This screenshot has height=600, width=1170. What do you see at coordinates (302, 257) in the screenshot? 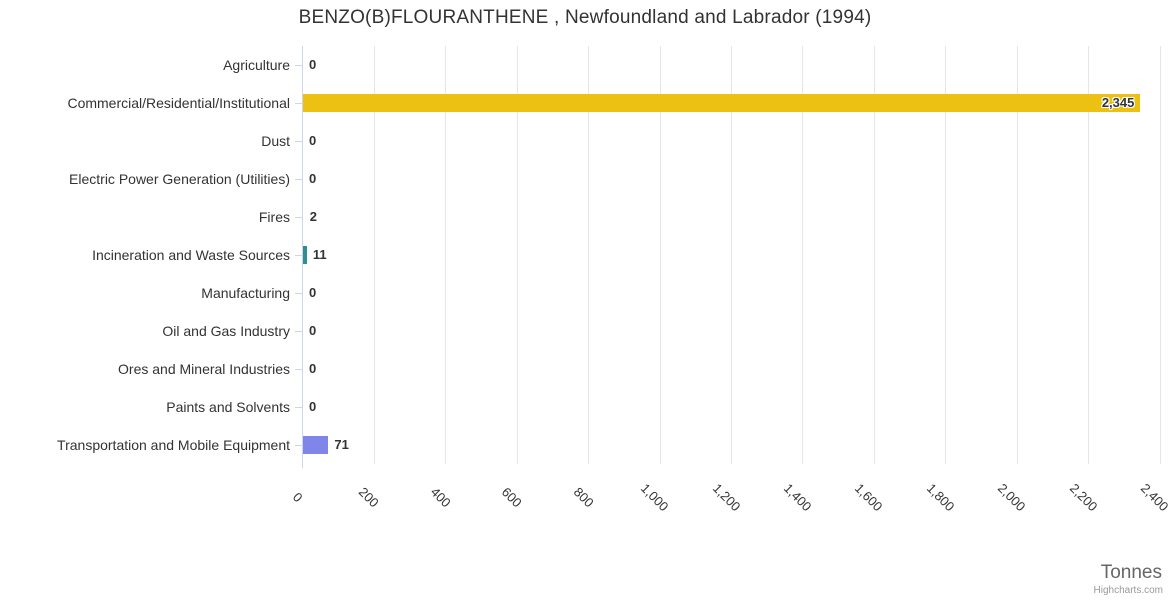
I see `category-axis-line` at bounding box center [302, 257].